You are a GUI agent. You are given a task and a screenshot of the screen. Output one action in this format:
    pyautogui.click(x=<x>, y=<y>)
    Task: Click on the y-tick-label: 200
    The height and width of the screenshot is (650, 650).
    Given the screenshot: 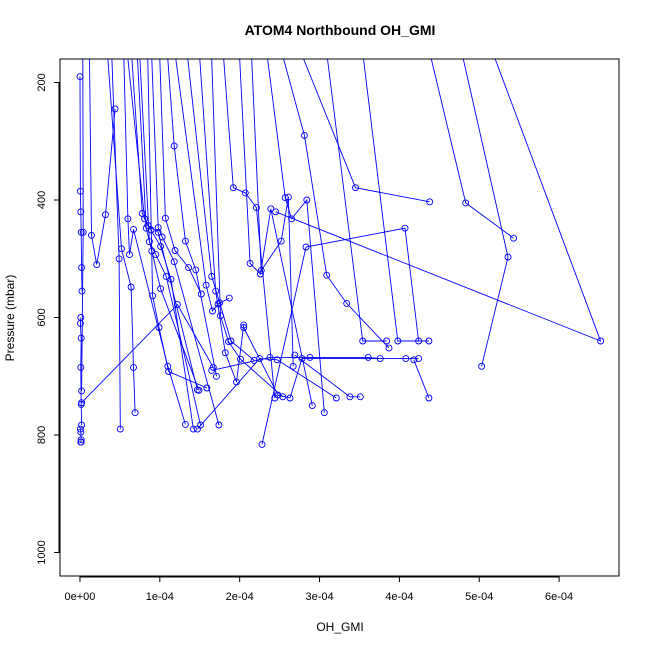 What is the action you would take?
    pyautogui.click(x=42, y=82)
    